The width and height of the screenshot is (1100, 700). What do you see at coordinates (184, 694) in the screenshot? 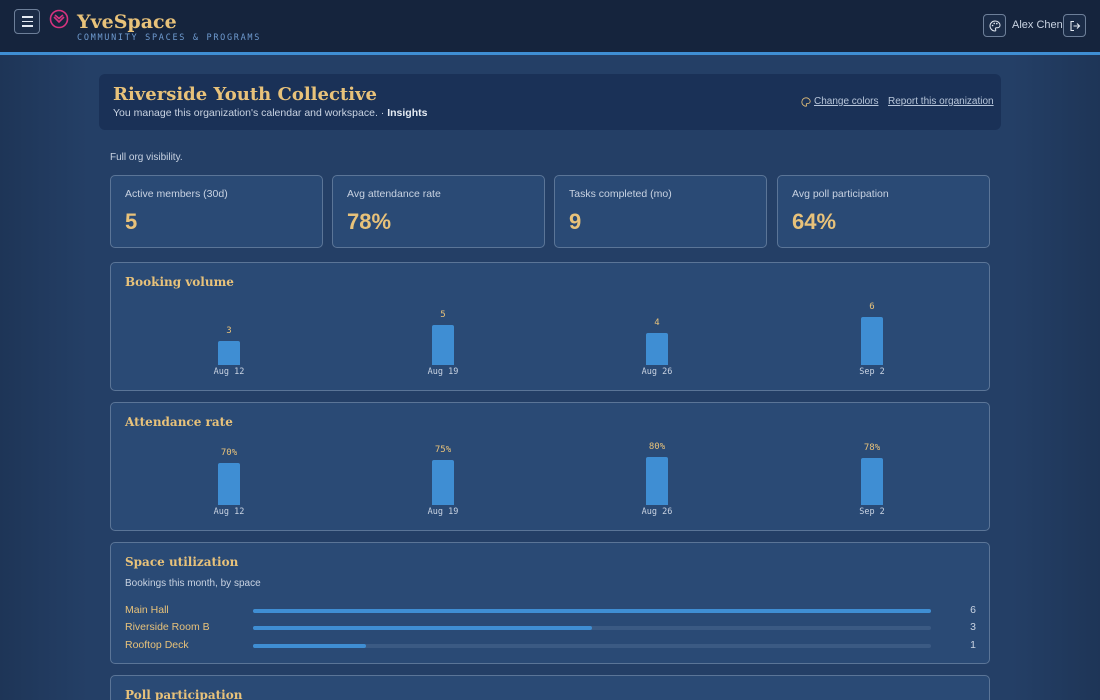
I see `panel-title: Poll participation` at bounding box center [184, 694].